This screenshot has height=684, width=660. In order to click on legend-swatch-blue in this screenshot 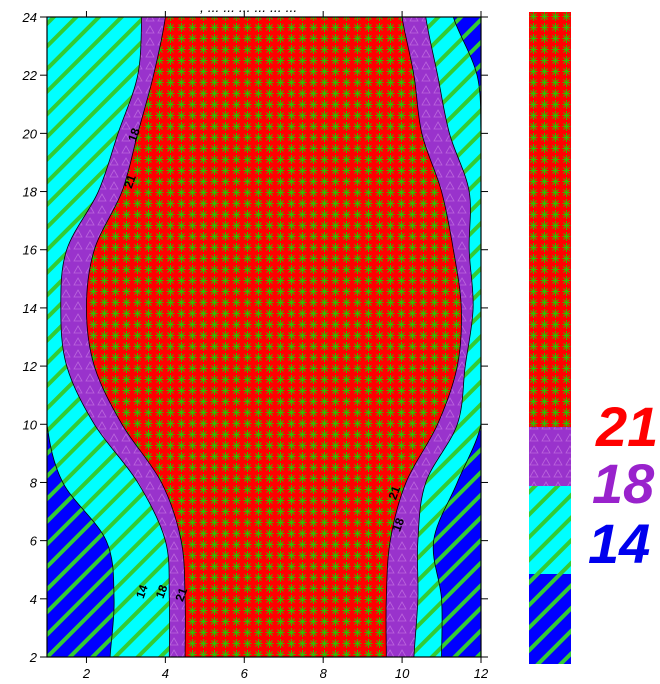, I will do `click(550, 619)`.